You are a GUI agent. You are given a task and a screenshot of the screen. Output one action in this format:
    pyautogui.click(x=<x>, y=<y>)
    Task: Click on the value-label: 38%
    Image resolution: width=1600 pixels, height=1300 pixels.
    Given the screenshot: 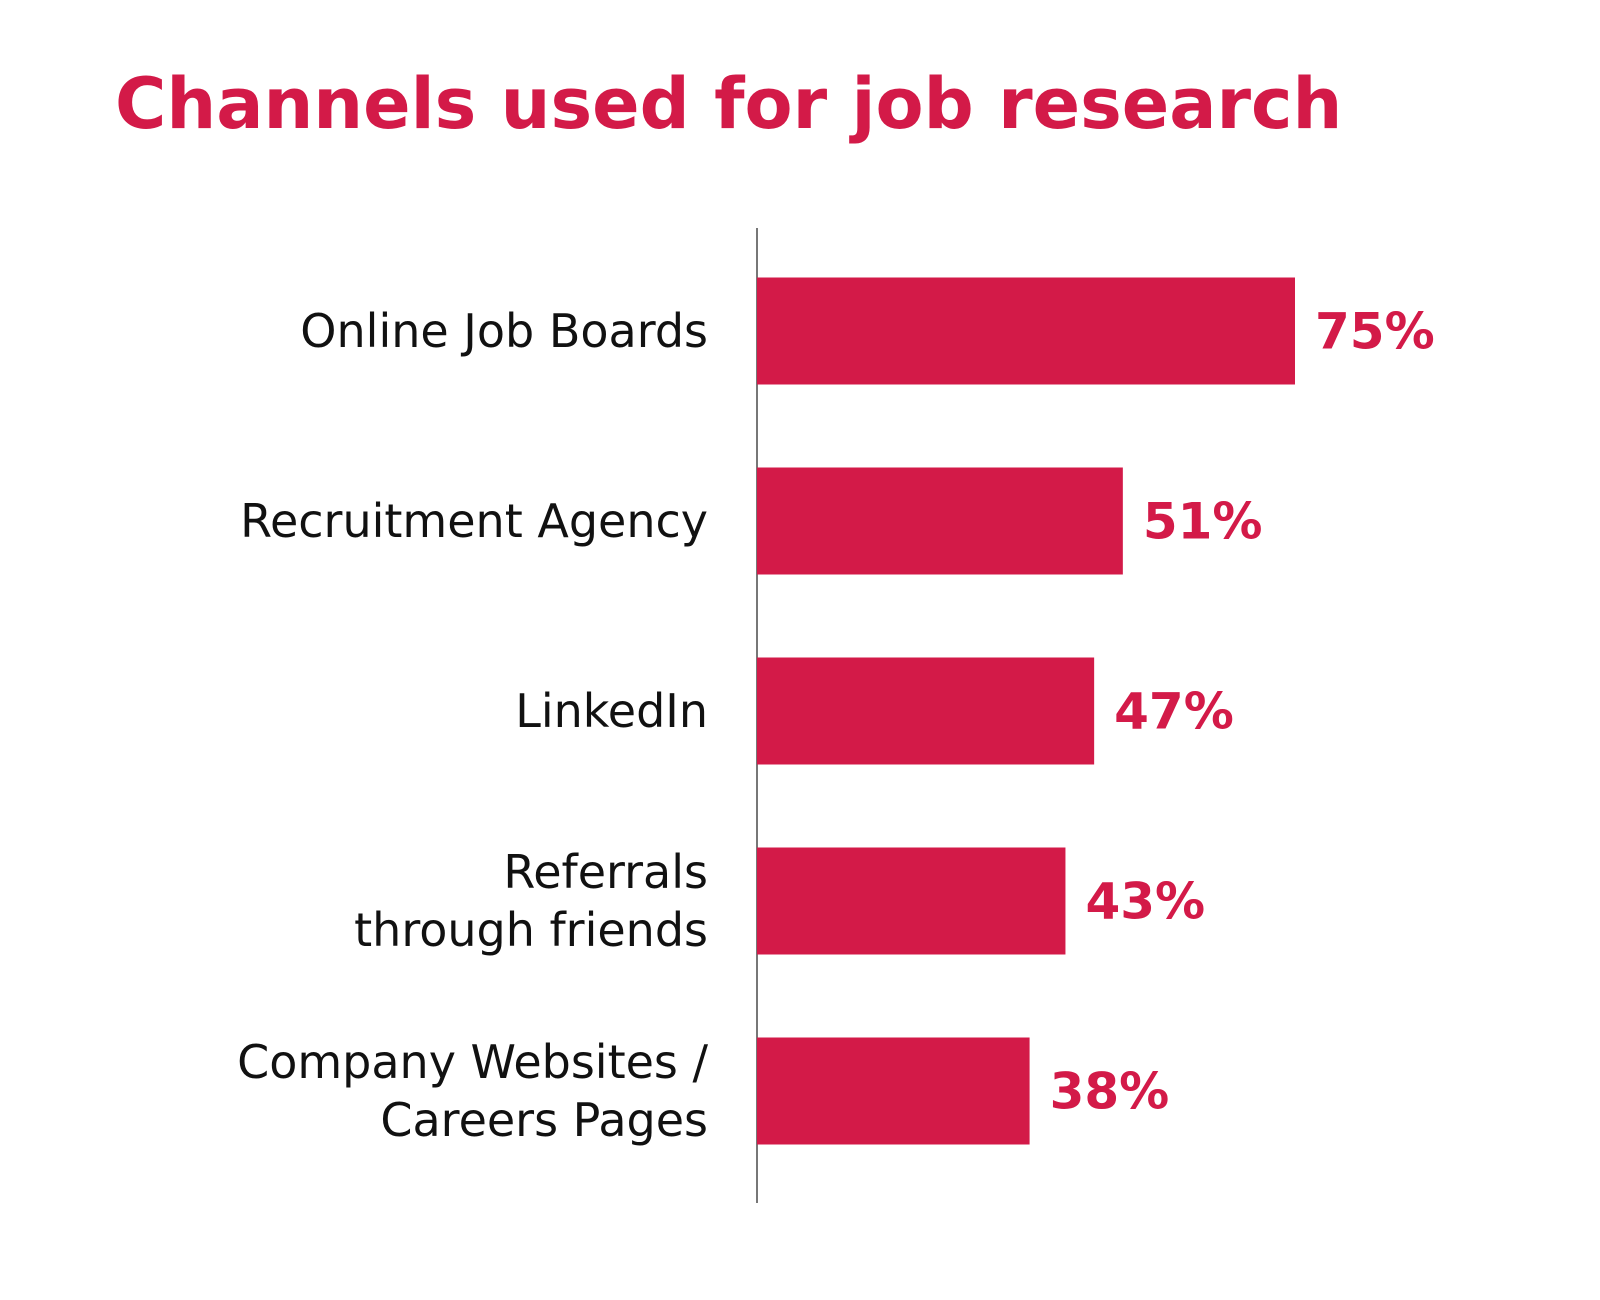 What is the action you would take?
    pyautogui.click(x=1110, y=1092)
    